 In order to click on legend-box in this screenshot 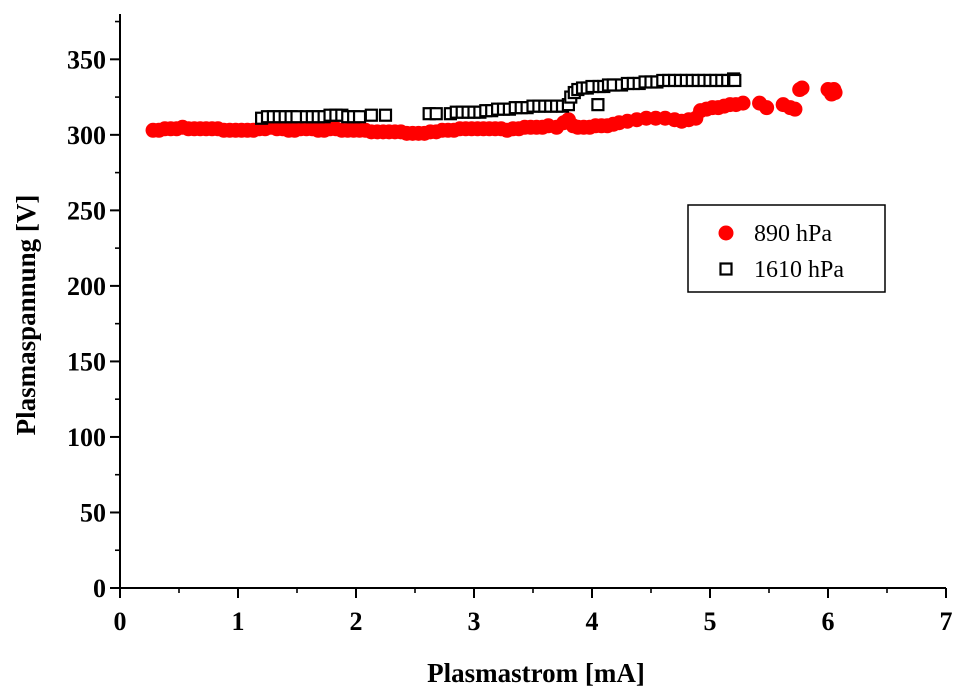, I will do `click(786, 248)`.